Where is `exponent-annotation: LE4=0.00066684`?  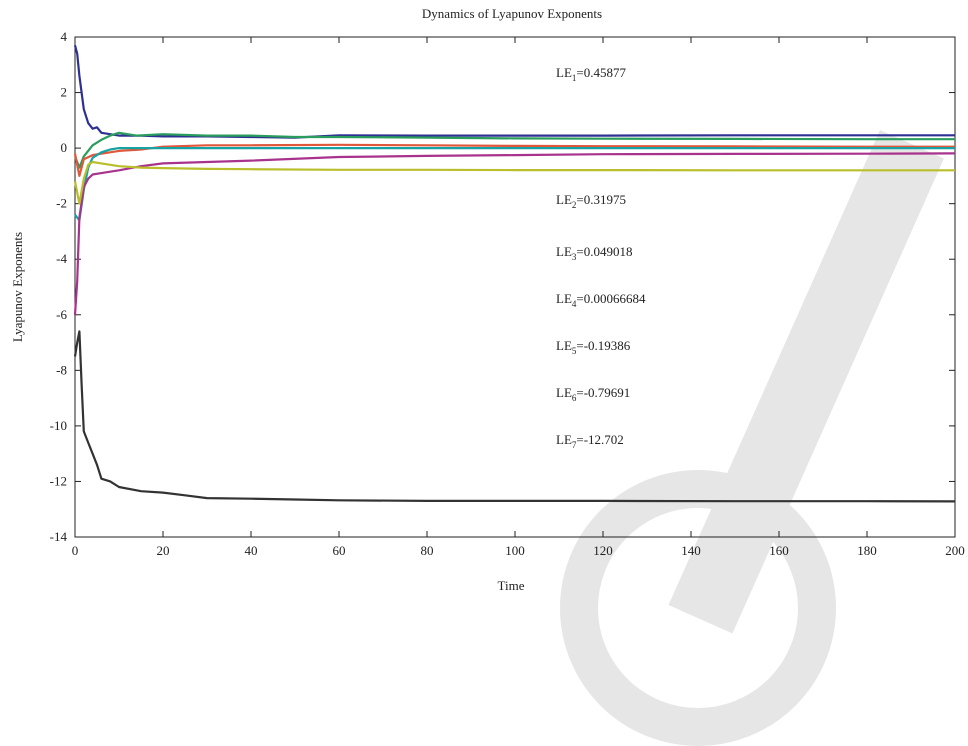 exponent-annotation: LE4=0.00066684 is located at coordinates (601, 300).